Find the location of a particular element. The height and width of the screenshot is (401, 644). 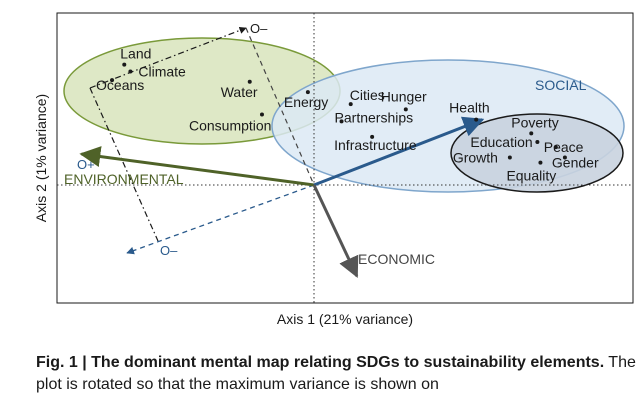

point-poverty is located at coordinates (531, 133).